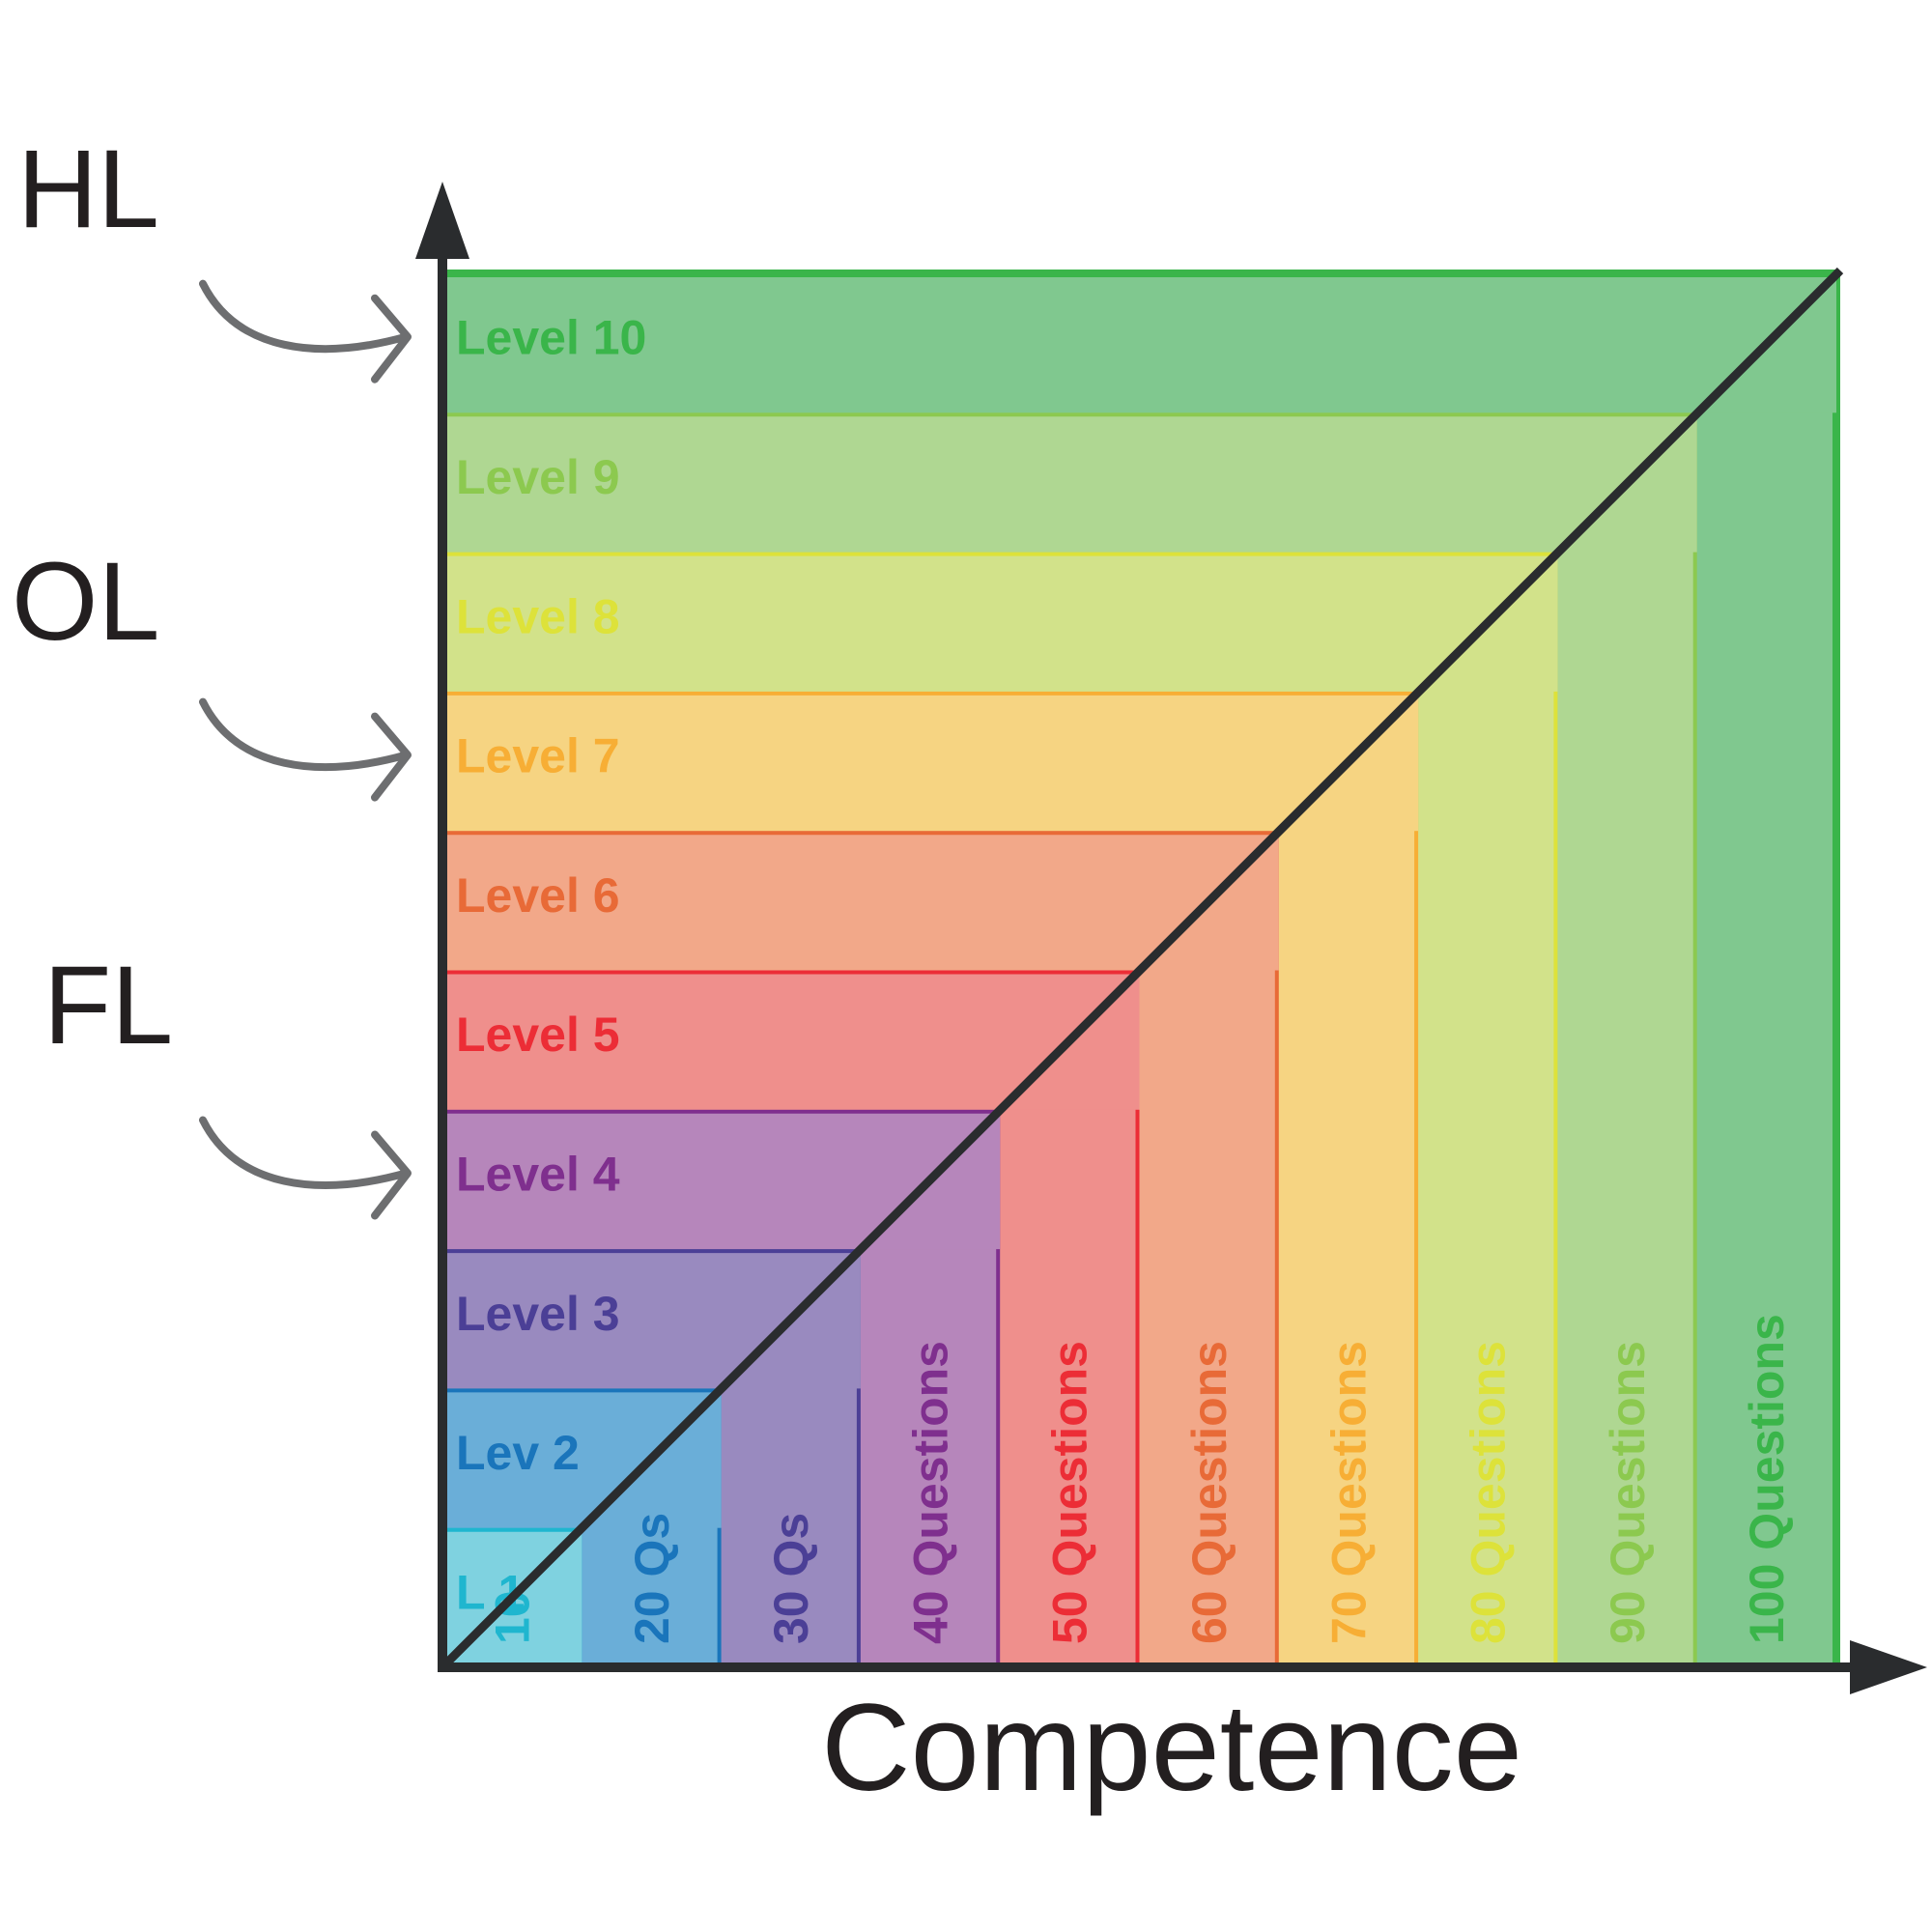 This screenshot has height=1932, width=1932. What do you see at coordinates (88, 189) in the screenshot?
I see `side-label-hl: HL` at bounding box center [88, 189].